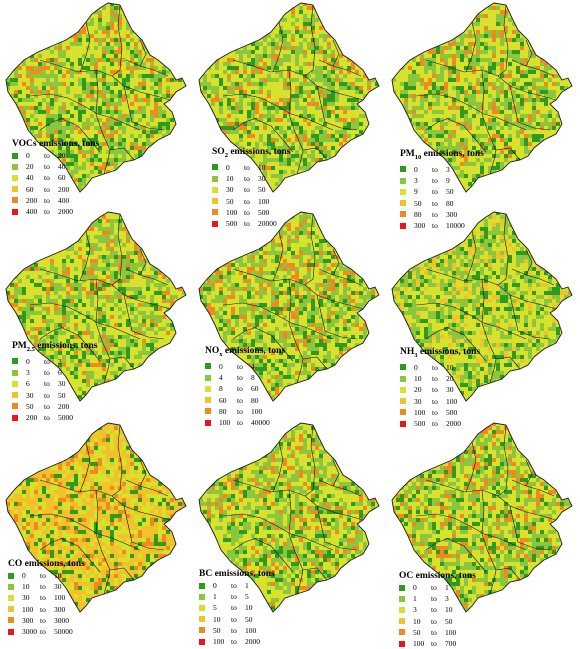 The image size is (580, 649). Describe the element at coordinates (63, 200) in the screenshot. I see `range-high: 400` at that location.